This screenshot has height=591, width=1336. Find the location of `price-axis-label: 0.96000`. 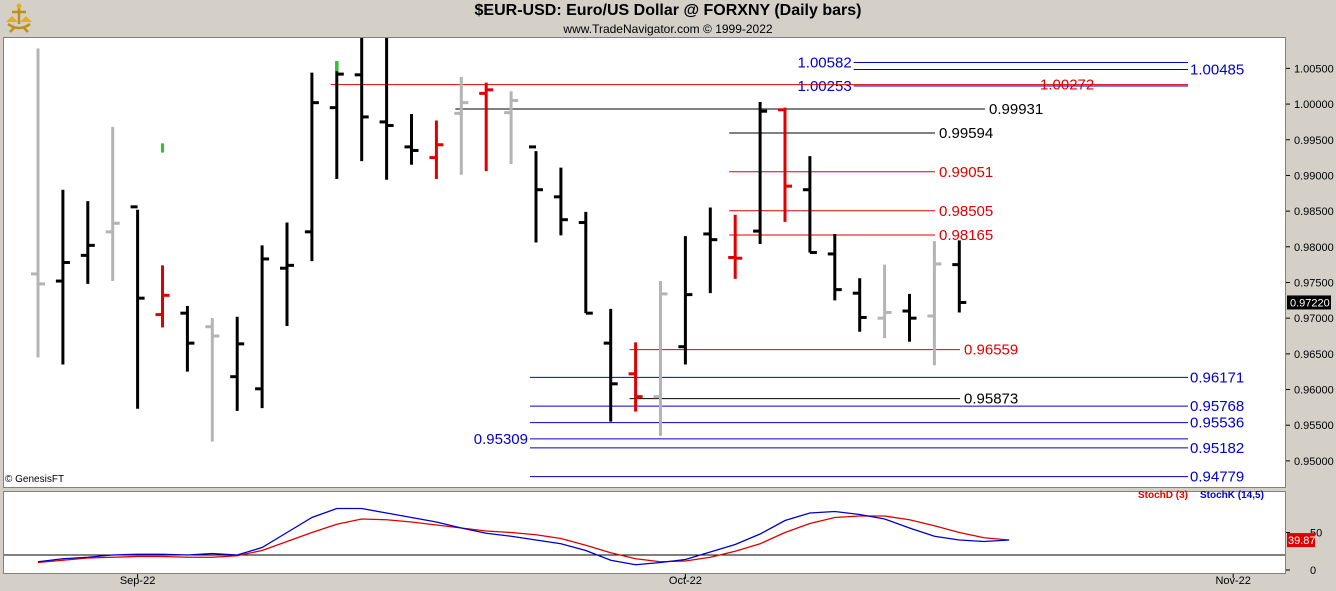

price-axis-label: 0.96000 is located at coordinates (1314, 391).